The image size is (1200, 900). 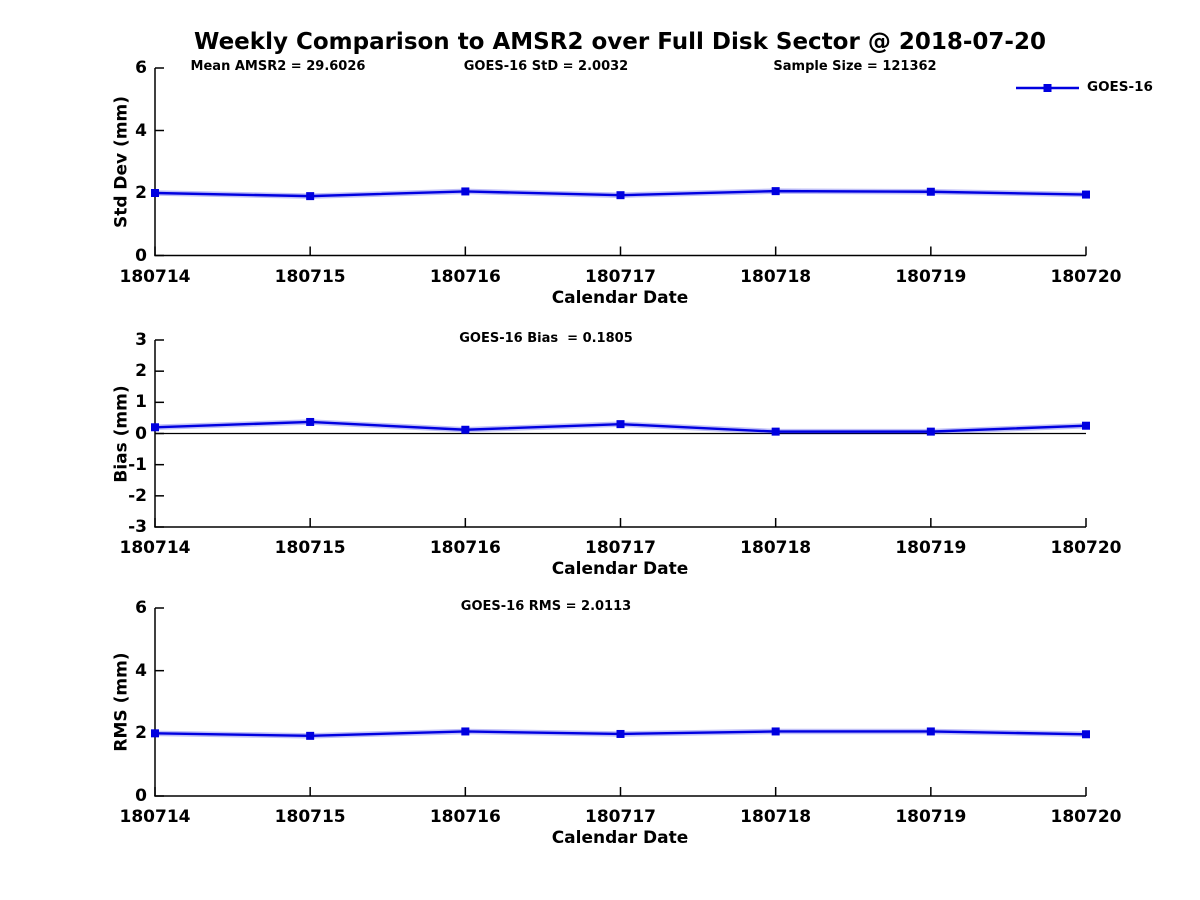 I want to click on legend-marker-icon, so click(x=1047, y=88).